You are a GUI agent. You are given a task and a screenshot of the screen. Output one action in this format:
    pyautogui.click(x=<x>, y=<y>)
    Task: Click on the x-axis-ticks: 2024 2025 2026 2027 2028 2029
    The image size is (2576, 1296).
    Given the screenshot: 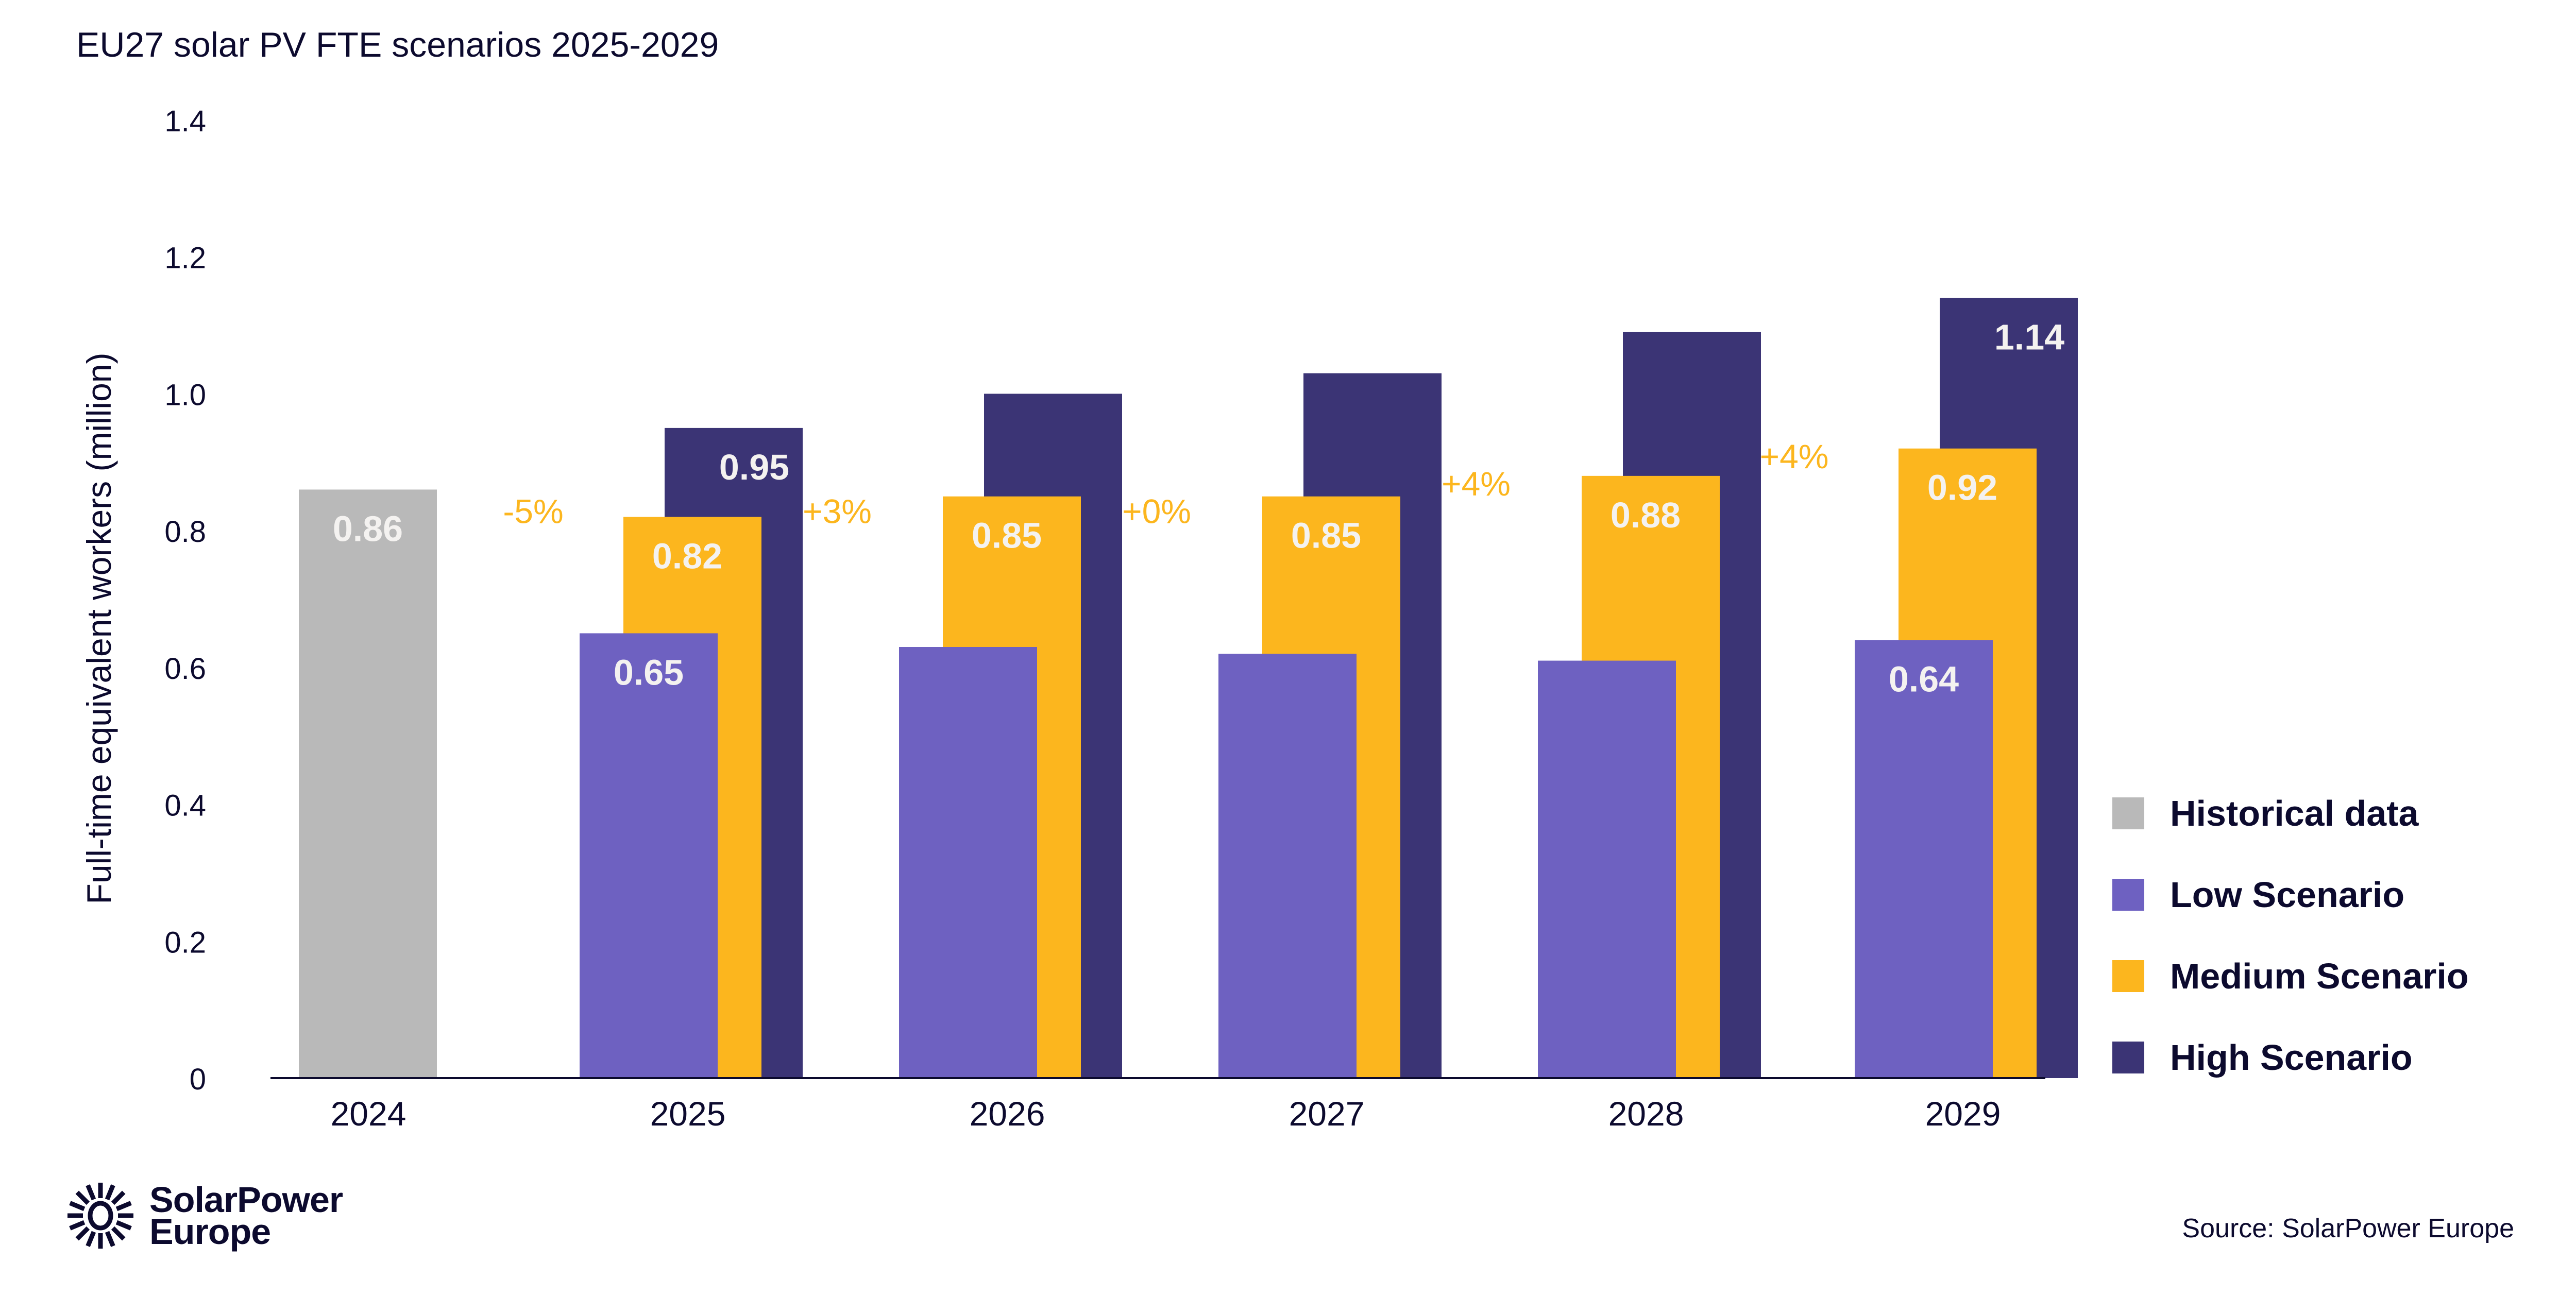 What is the action you would take?
    pyautogui.click(x=1166, y=1114)
    